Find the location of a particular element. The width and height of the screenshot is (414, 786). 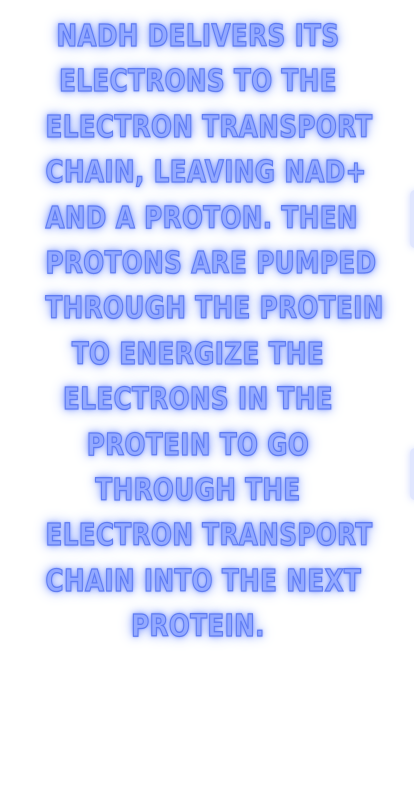

caption-line: PROTEIN. is located at coordinates (198, 627).